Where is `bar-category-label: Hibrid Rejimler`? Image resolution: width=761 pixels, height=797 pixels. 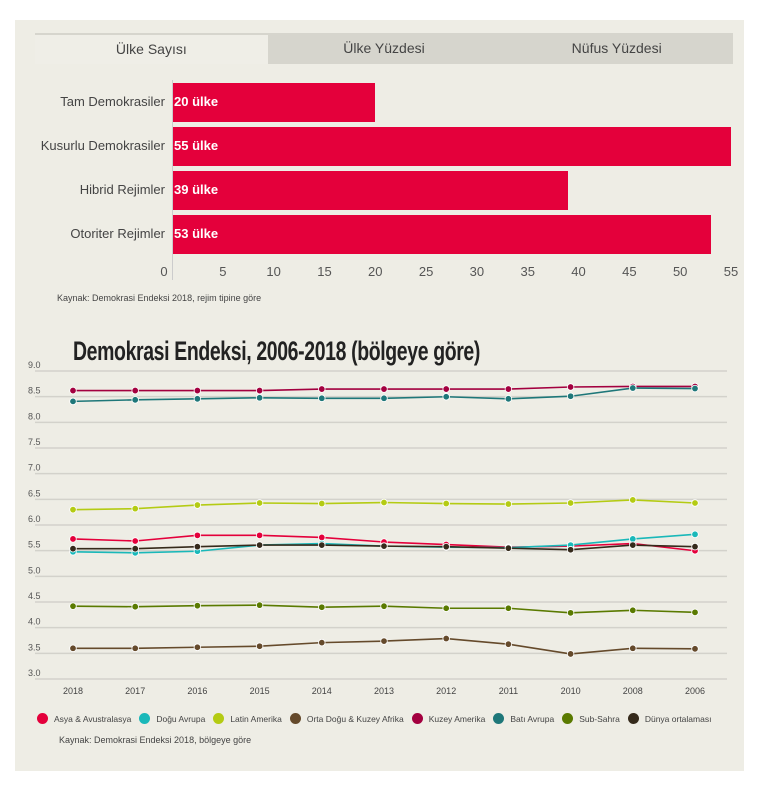 bar-category-label: Hibrid Rejimler is located at coordinates (122, 189).